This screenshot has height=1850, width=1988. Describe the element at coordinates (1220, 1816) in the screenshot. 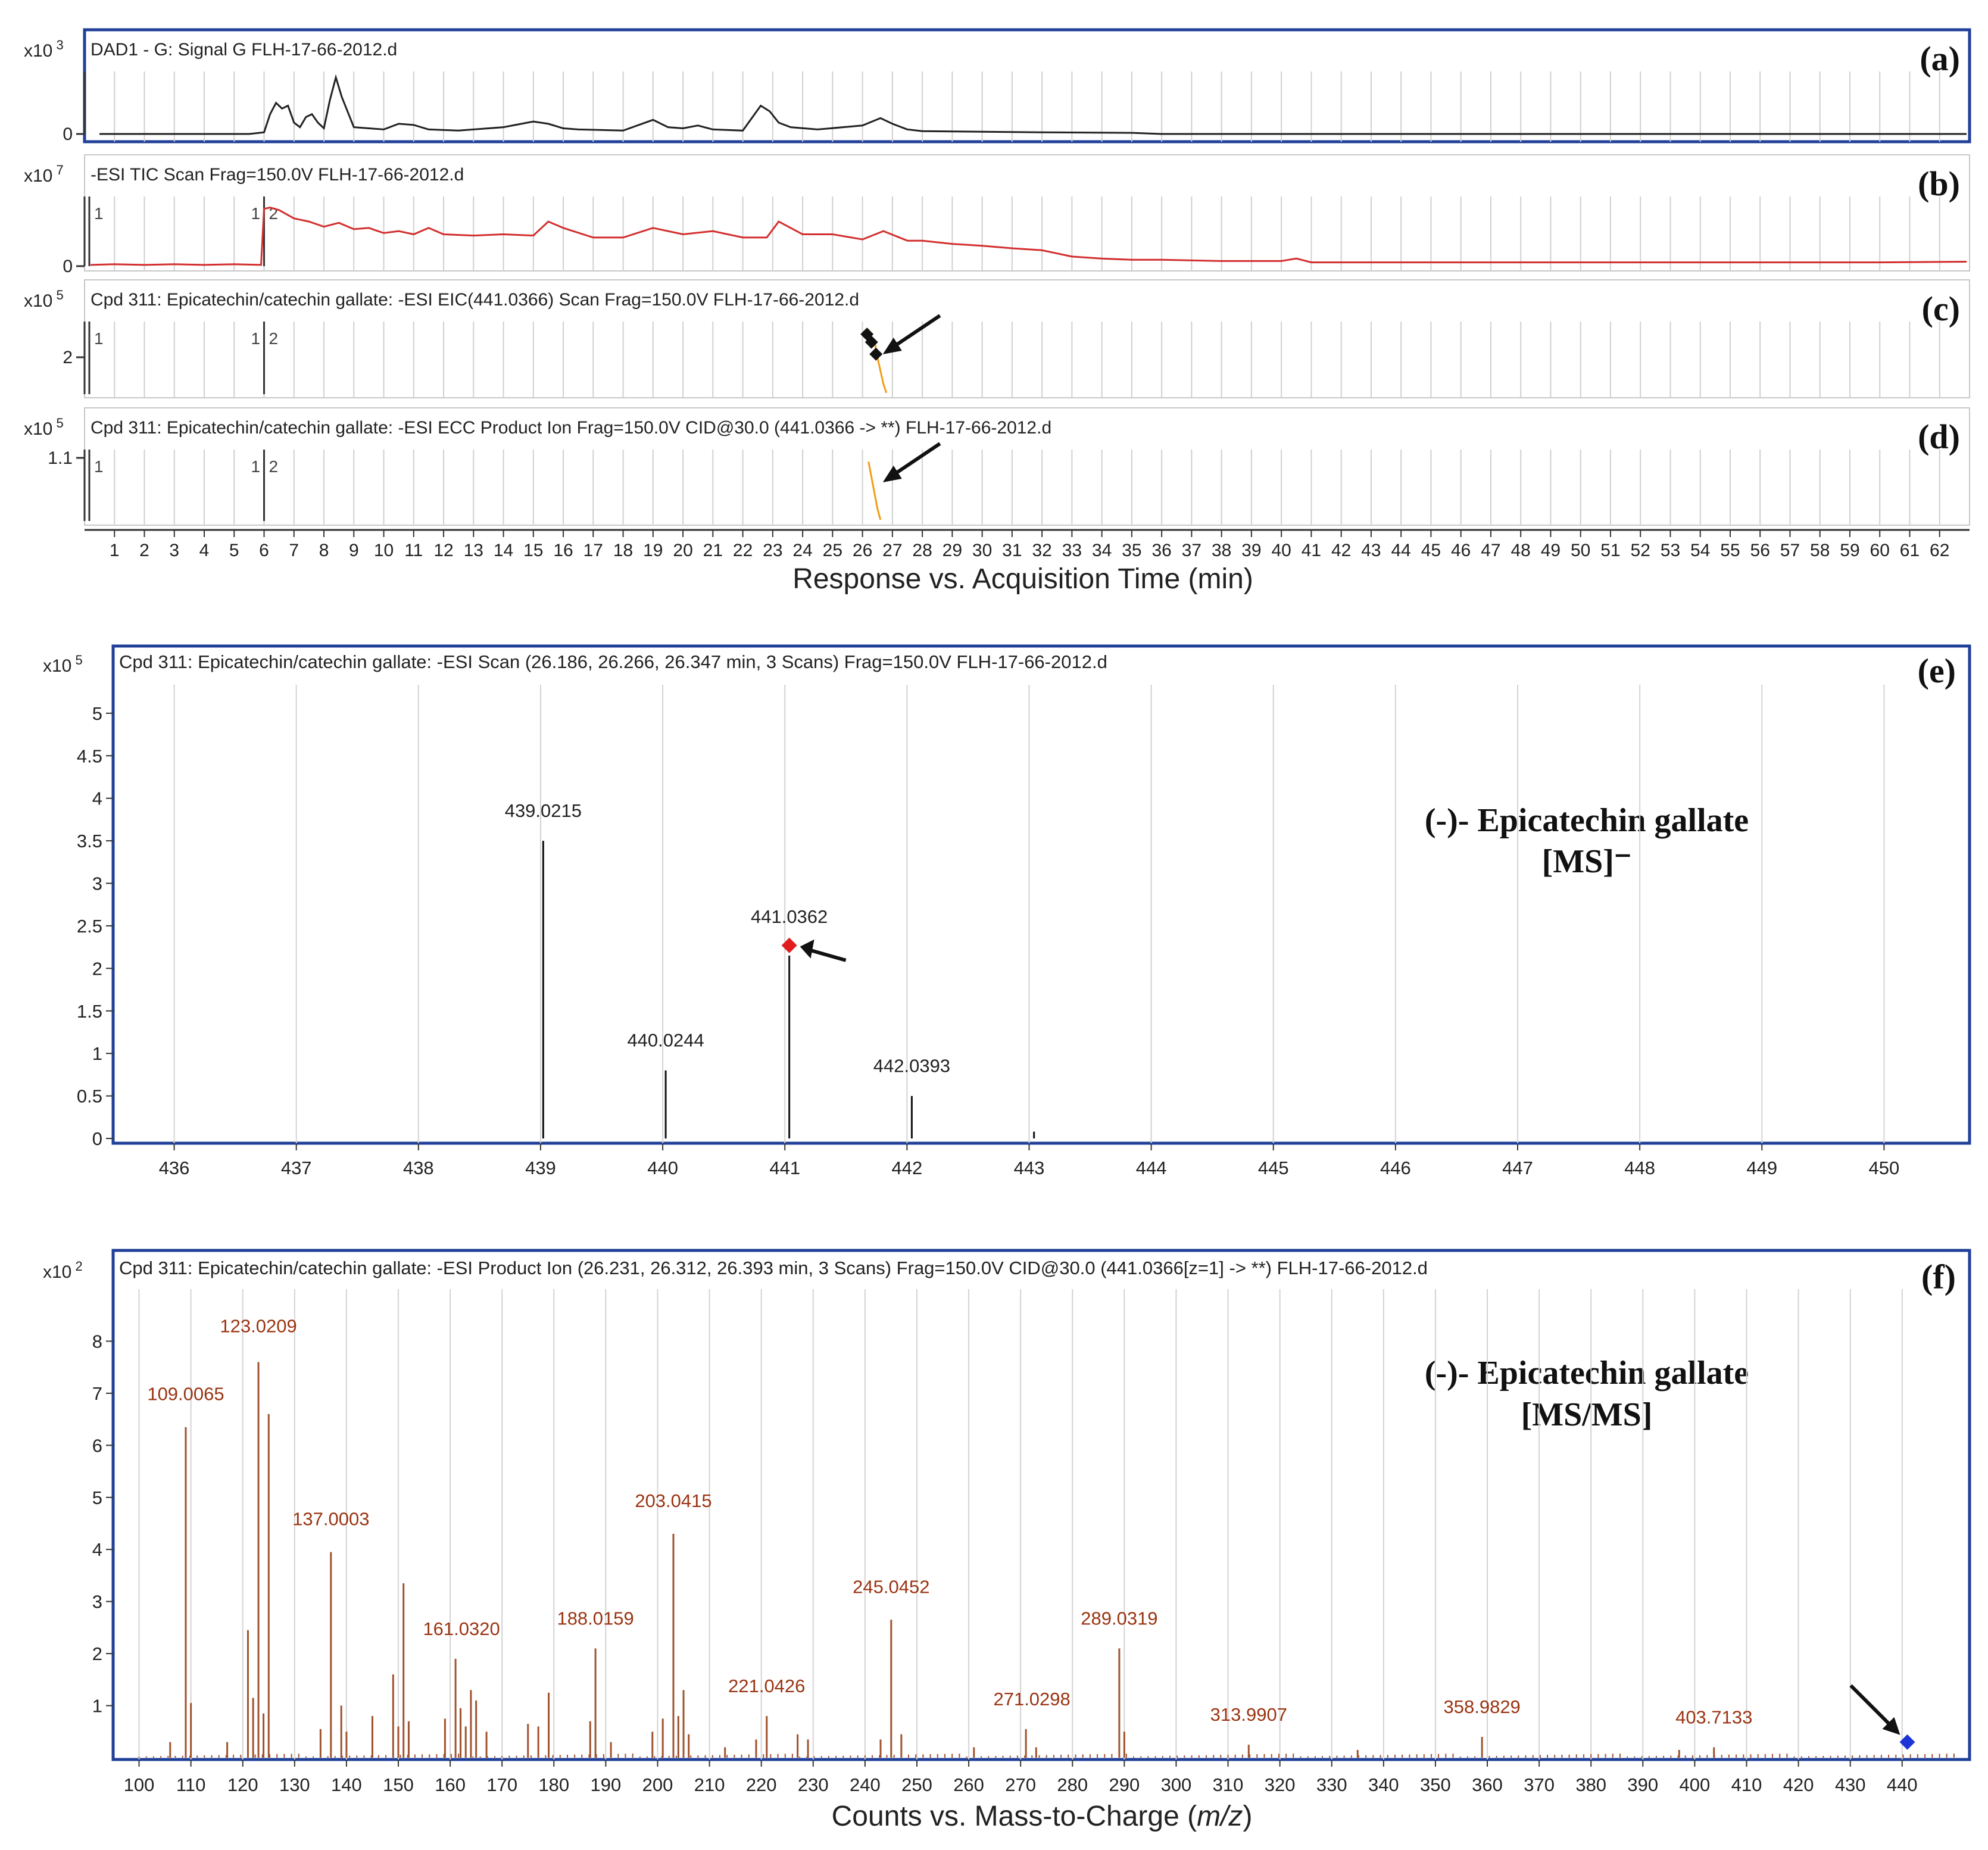

I see `msms-x-axis-label-unit: m/z` at that location.